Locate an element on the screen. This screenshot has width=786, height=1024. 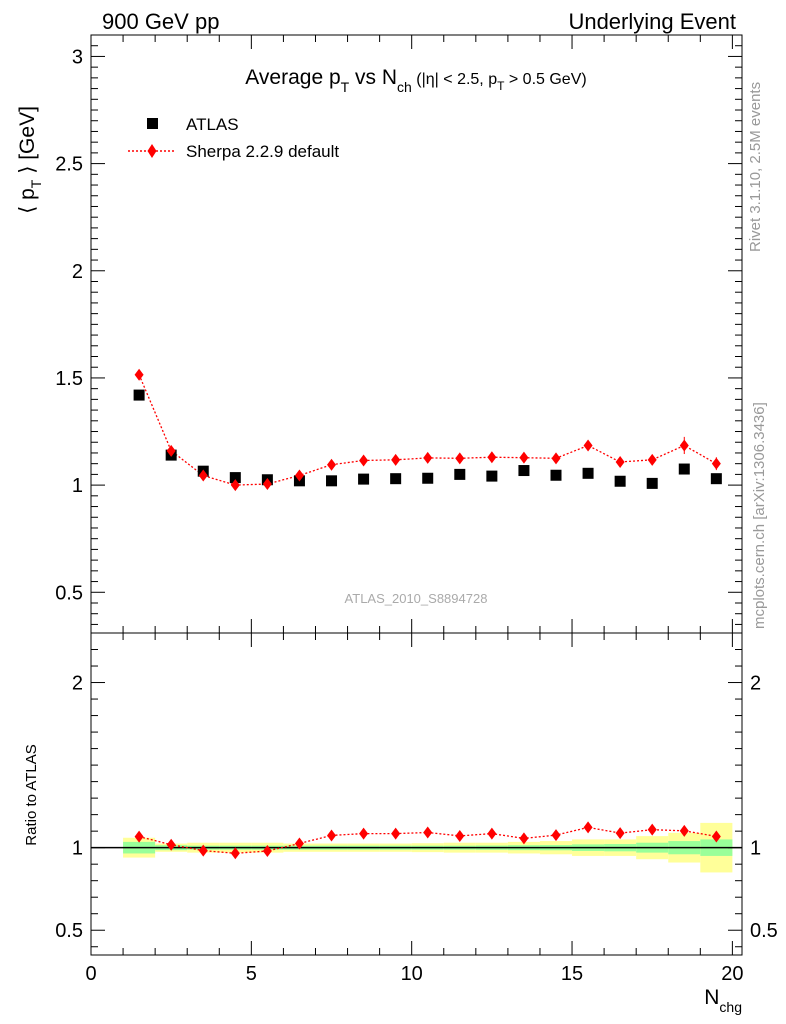
x-tick-label: 5 is located at coordinates (251, 974).